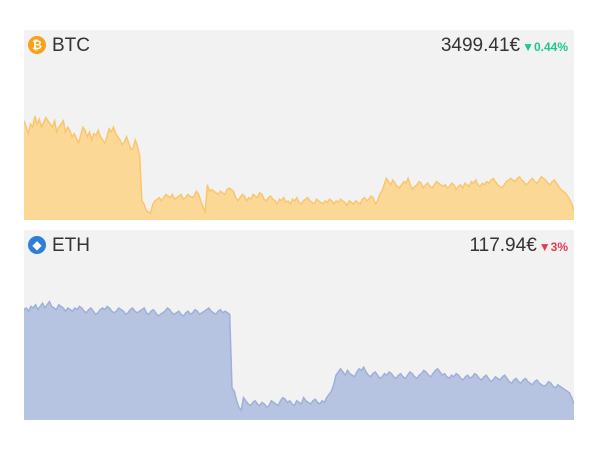 This screenshot has width=600, height=450. I want to click on btc-change-badge: ▼0.44%, so click(545, 47).